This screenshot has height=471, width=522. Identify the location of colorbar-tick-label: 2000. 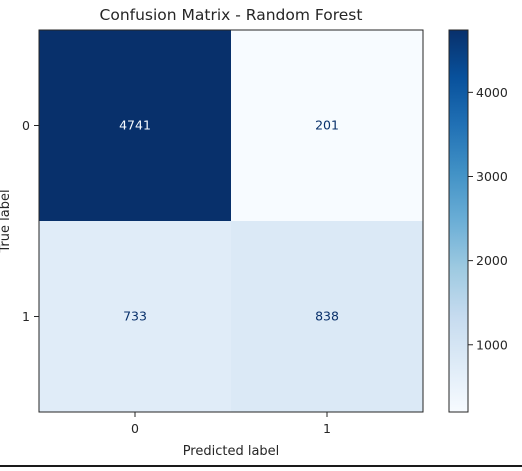
(492, 260).